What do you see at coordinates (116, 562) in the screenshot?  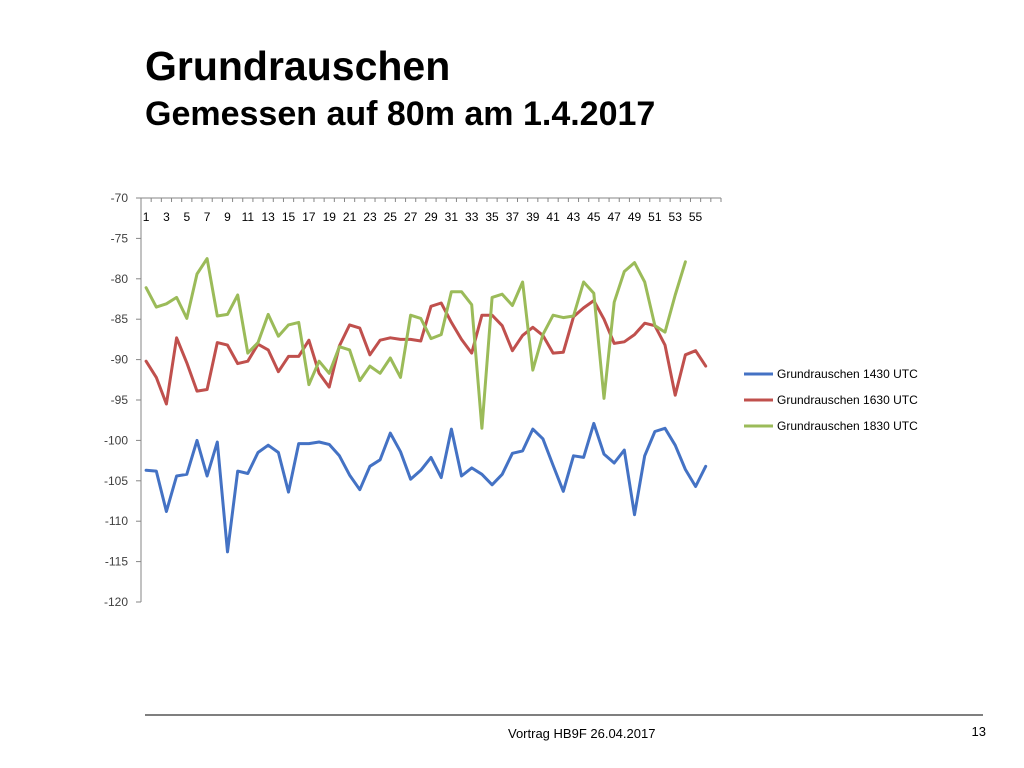 I see `y-tick-label: -115` at bounding box center [116, 562].